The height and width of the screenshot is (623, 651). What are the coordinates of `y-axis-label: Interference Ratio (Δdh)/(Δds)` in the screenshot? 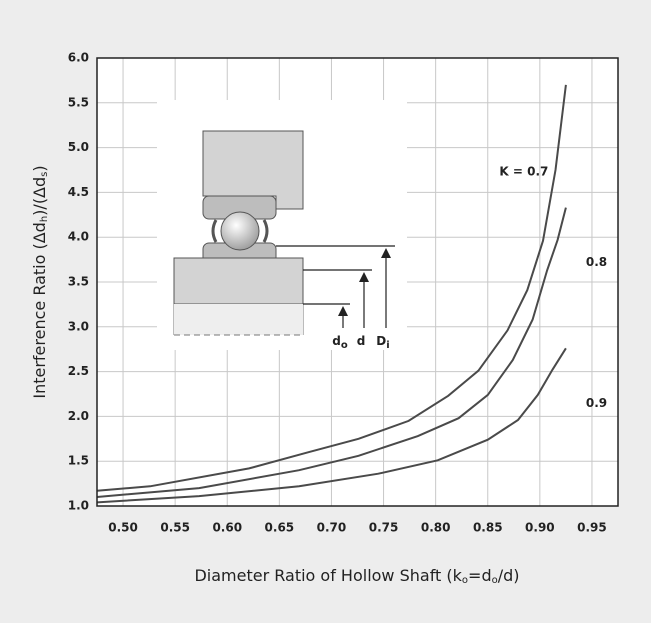 It's located at (40, 281).